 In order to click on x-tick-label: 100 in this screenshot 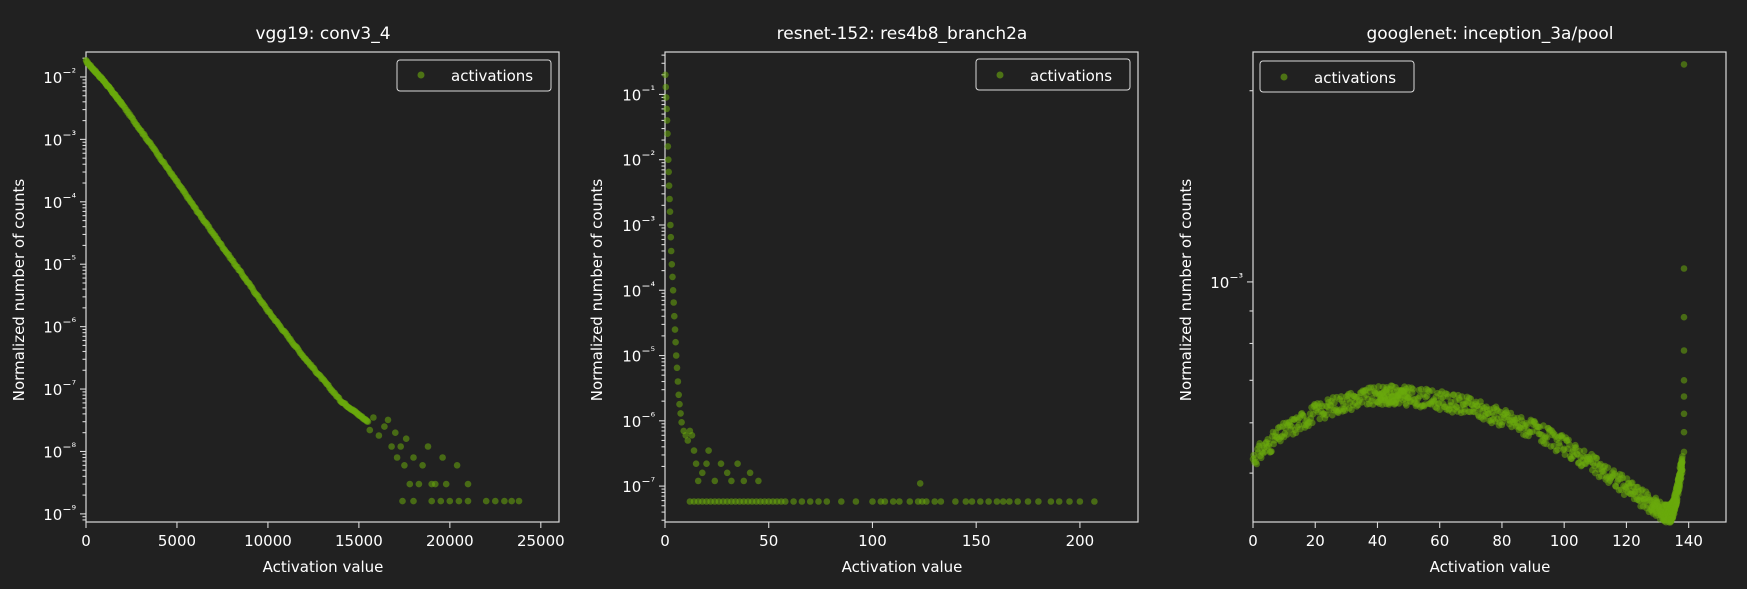, I will do `click(1564, 541)`.